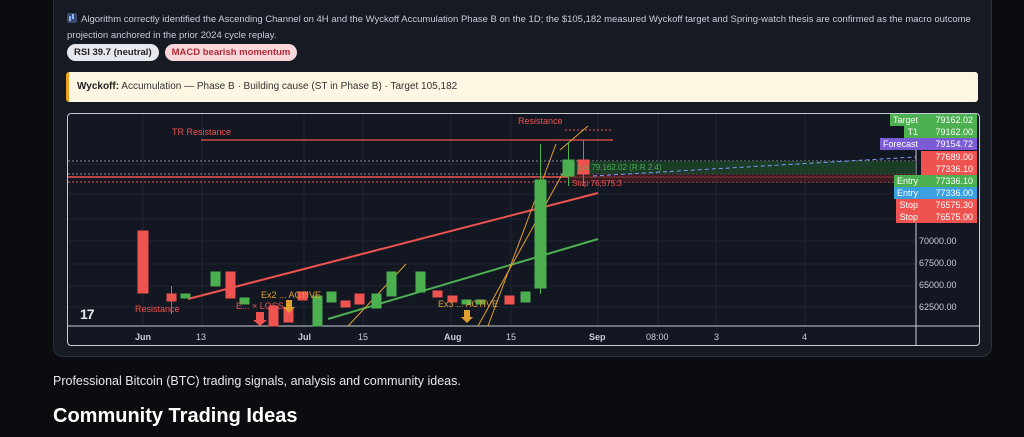 This screenshot has height=437, width=1024. What do you see at coordinates (804, 337) in the screenshot?
I see `time-label: 4` at bounding box center [804, 337].